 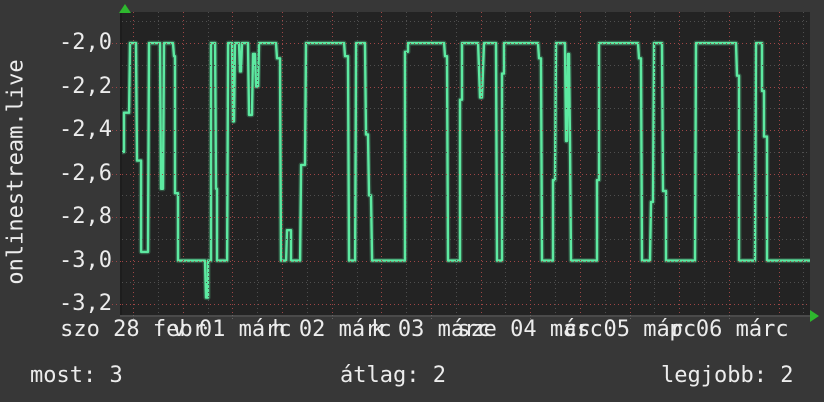 I want to click on y-axis-line, so click(x=121, y=163).